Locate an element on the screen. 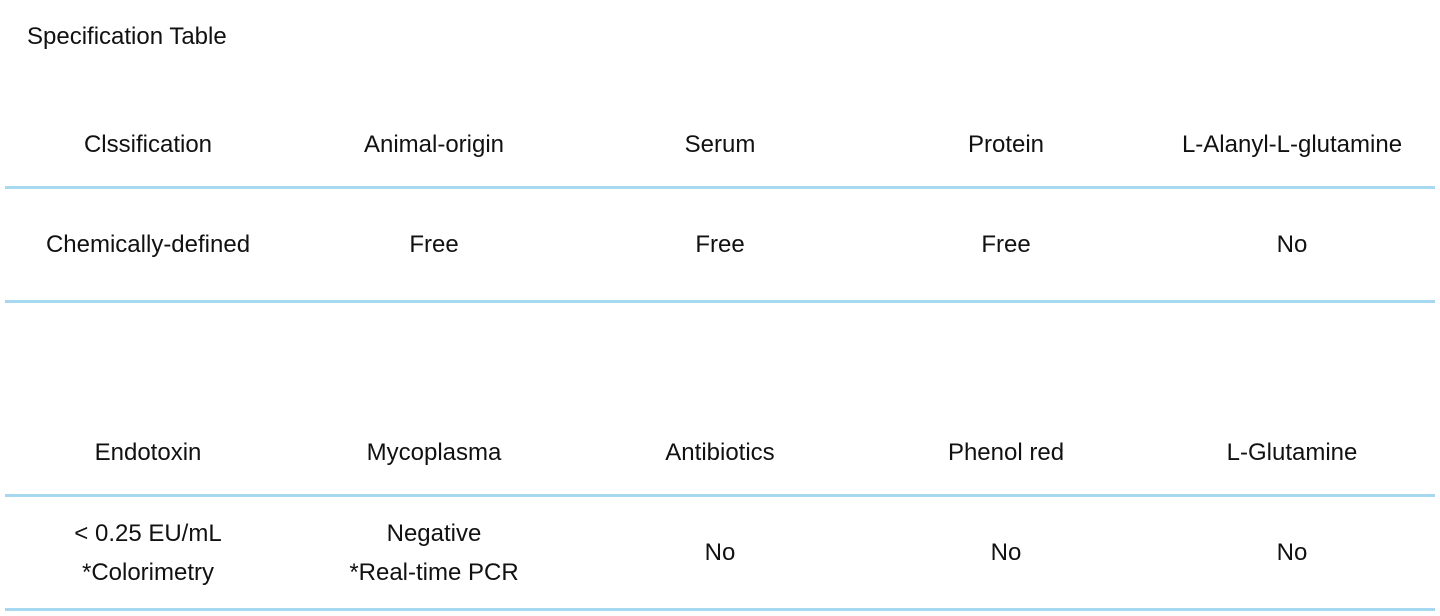 This screenshot has height=616, width=1440. header-cell: Antibiotics is located at coordinates (720, 452).